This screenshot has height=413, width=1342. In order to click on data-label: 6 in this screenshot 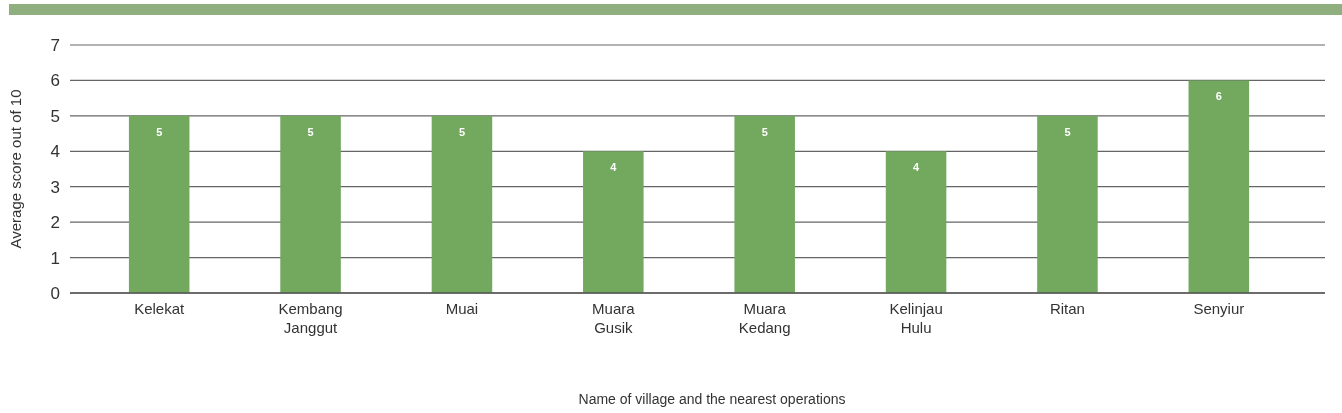, I will do `click(1218, 96)`.